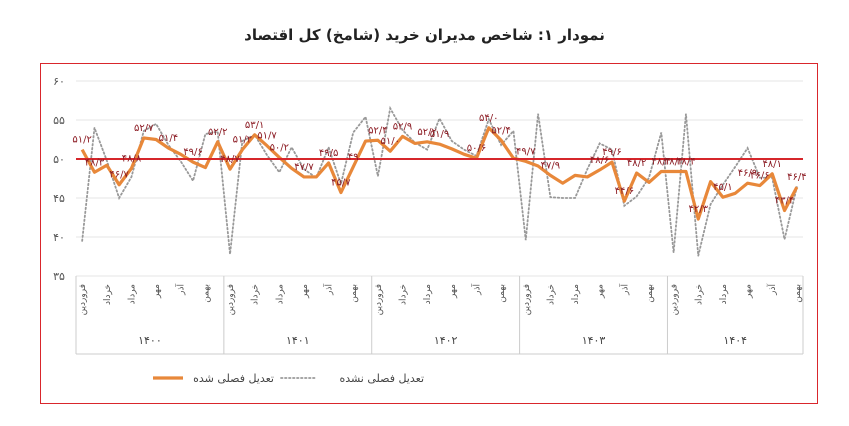 This screenshot has height=426, width=849. I want to click on legend-label-seasonally-adjusted: تعدیل فصلی شده, so click(233, 378).